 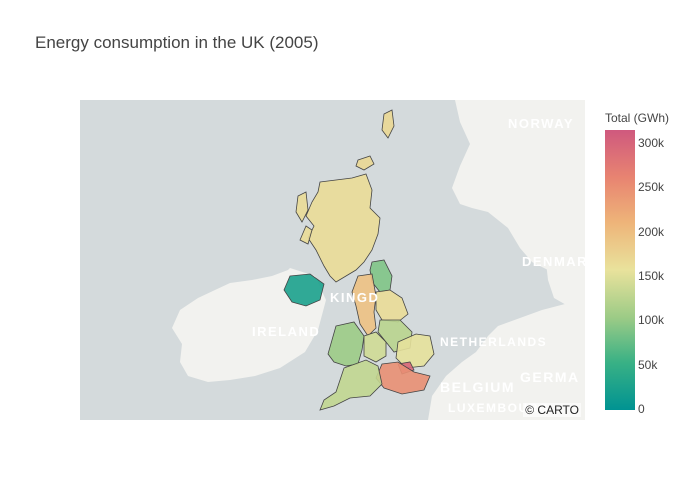 I want to click on colorbar, so click(x=620, y=270).